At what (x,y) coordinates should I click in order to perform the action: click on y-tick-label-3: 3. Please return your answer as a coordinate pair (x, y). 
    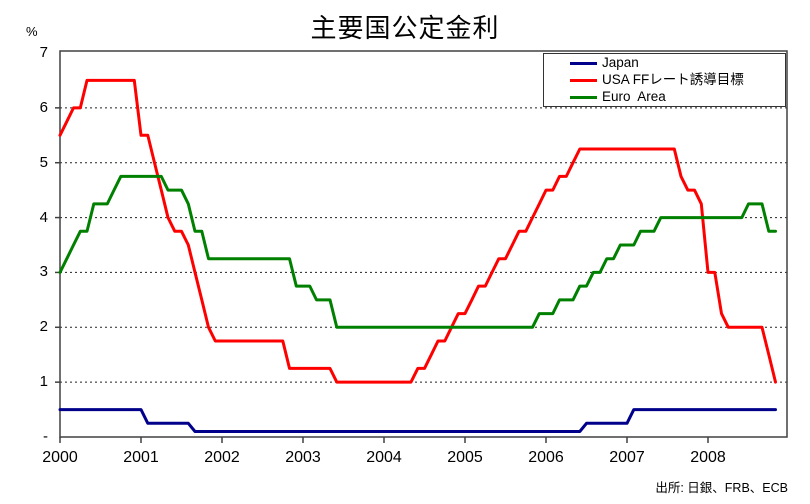
    Looking at the image, I should click on (43, 272).